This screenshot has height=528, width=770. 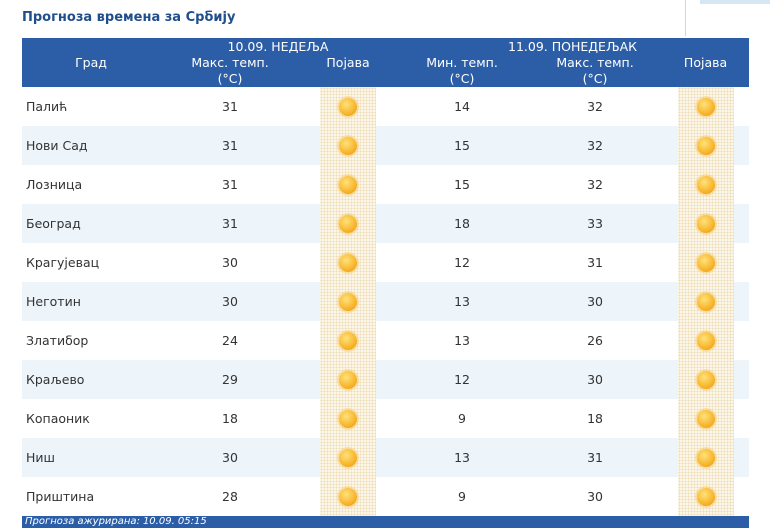 What do you see at coordinates (91, 457) in the screenshot?
I see `city-name: Ниш` at bounding box center [91, 457].